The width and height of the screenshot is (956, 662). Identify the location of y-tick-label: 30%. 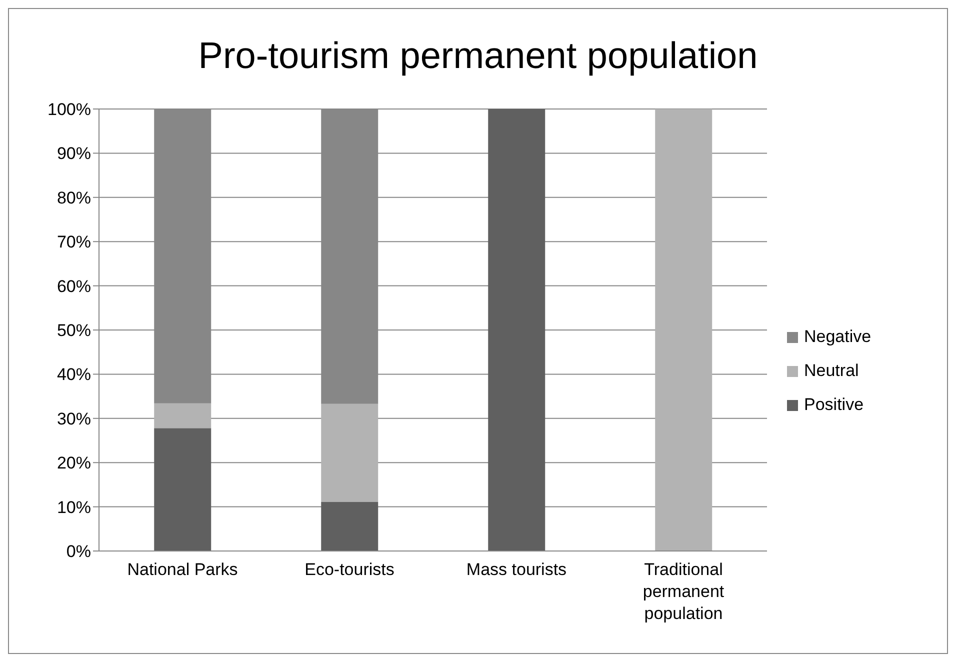
(73, 418).